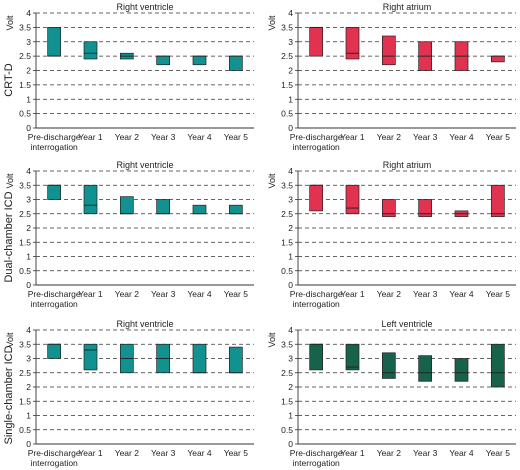 This screenshot has width=520, height=470. I want to click on panel-3-y-axis-label: Volt, so click(10, 181).